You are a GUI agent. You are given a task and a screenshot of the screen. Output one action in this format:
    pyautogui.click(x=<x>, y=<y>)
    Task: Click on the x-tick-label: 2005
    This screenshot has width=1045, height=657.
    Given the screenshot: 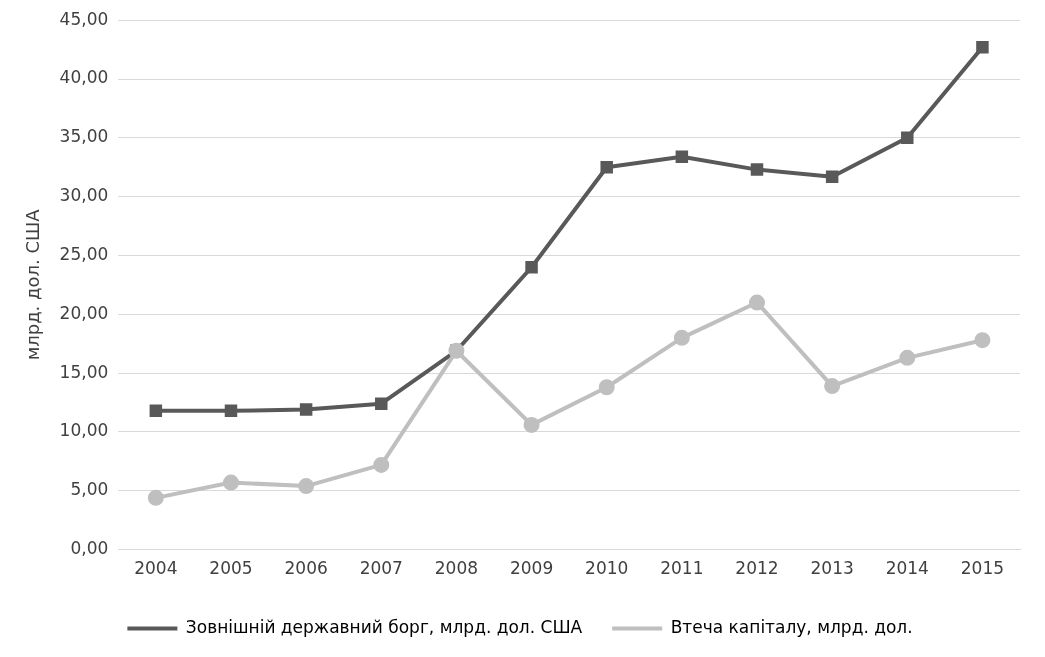 What is the action you would take?
    pyautogui.click(x=231, y=568)
    